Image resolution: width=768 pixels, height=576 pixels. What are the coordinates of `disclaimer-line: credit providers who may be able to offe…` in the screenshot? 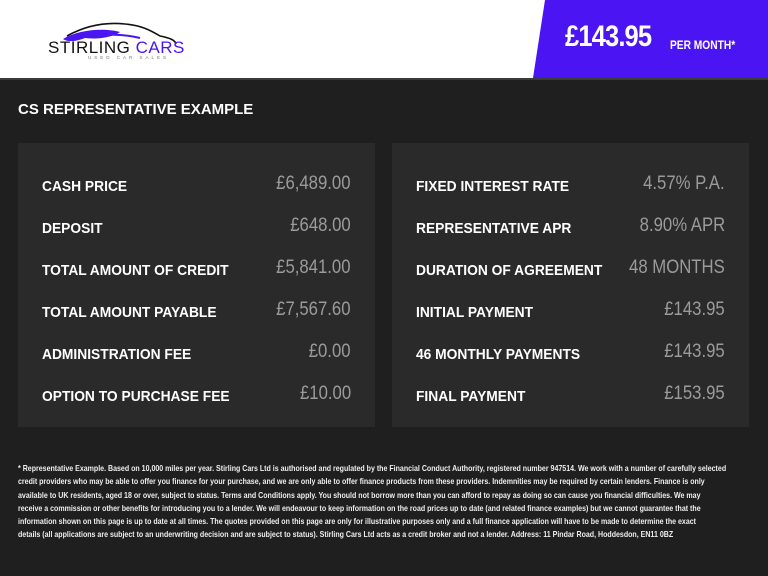 It's located at (361, 482).